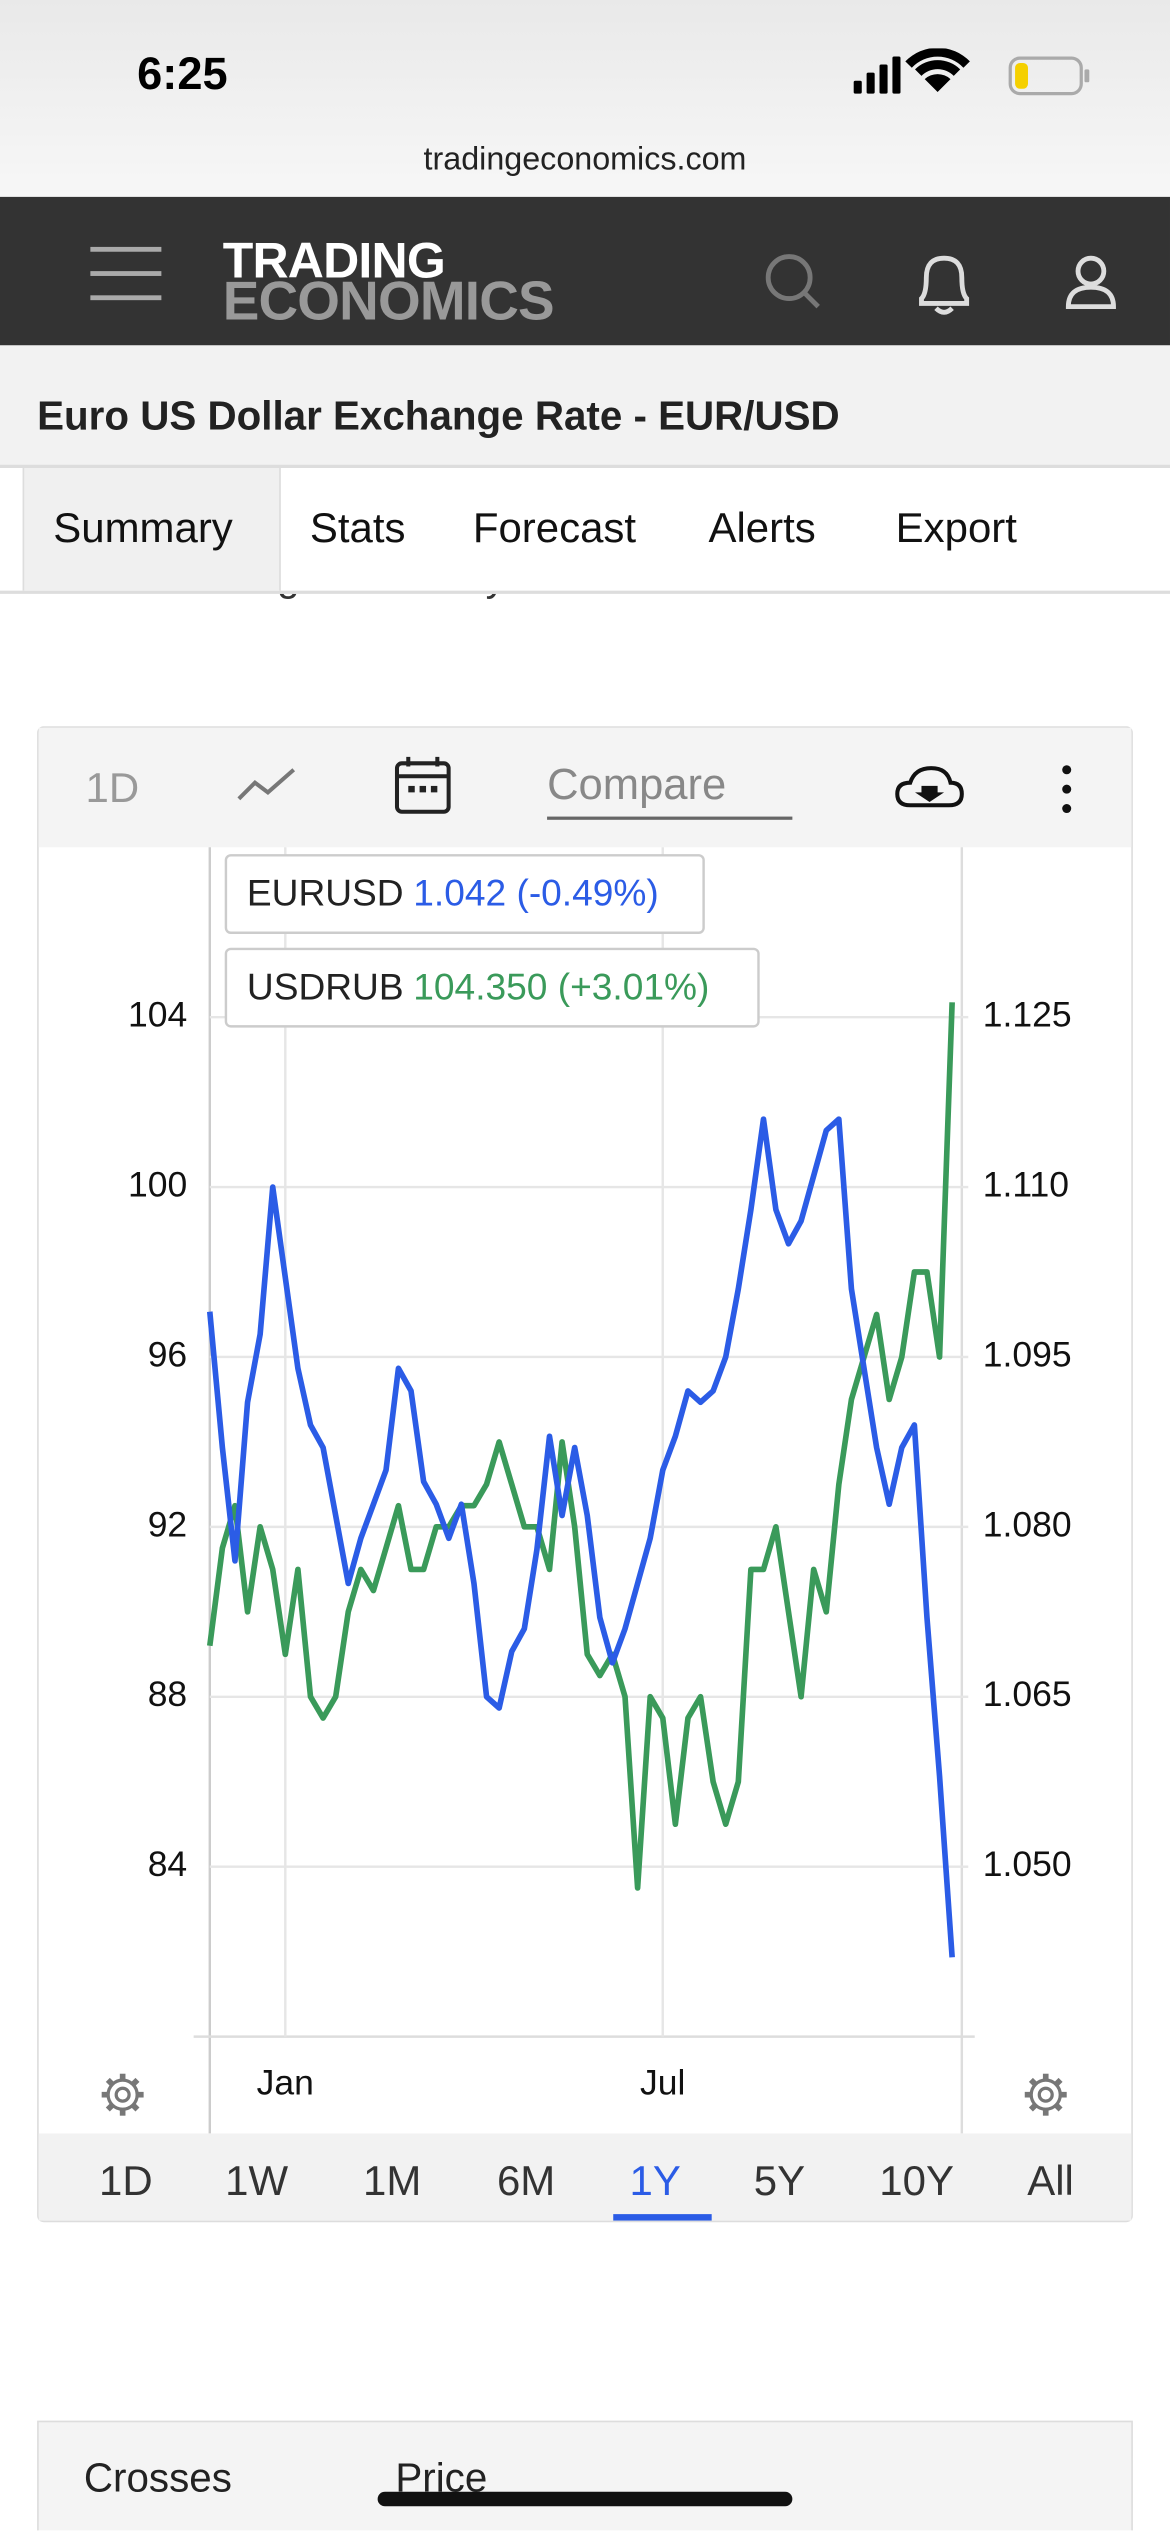 This screenshot has width=1170, height=2532. I want to click on y2-tick-label: 1.095, so click(1027, 1354).